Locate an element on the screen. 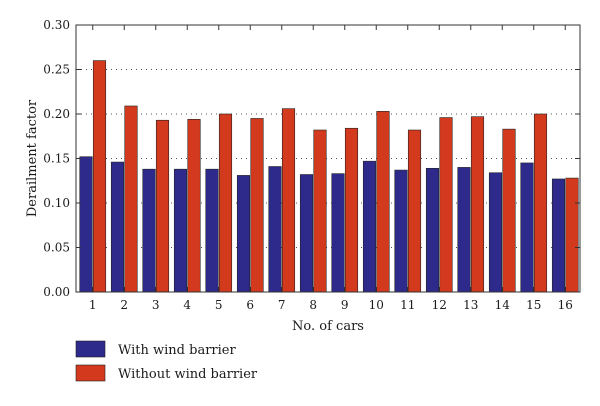 Image resolution: width=600 pixels, height=406 pixels. x-tick-label: 12 is located at coordinates (439, 305).